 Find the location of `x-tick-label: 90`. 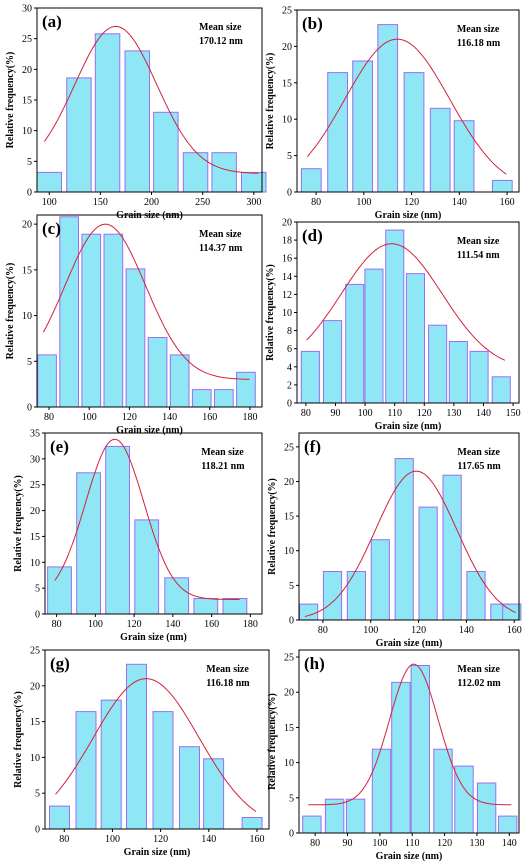

x-tick-label: 90 is located at coordinates (348, 843).